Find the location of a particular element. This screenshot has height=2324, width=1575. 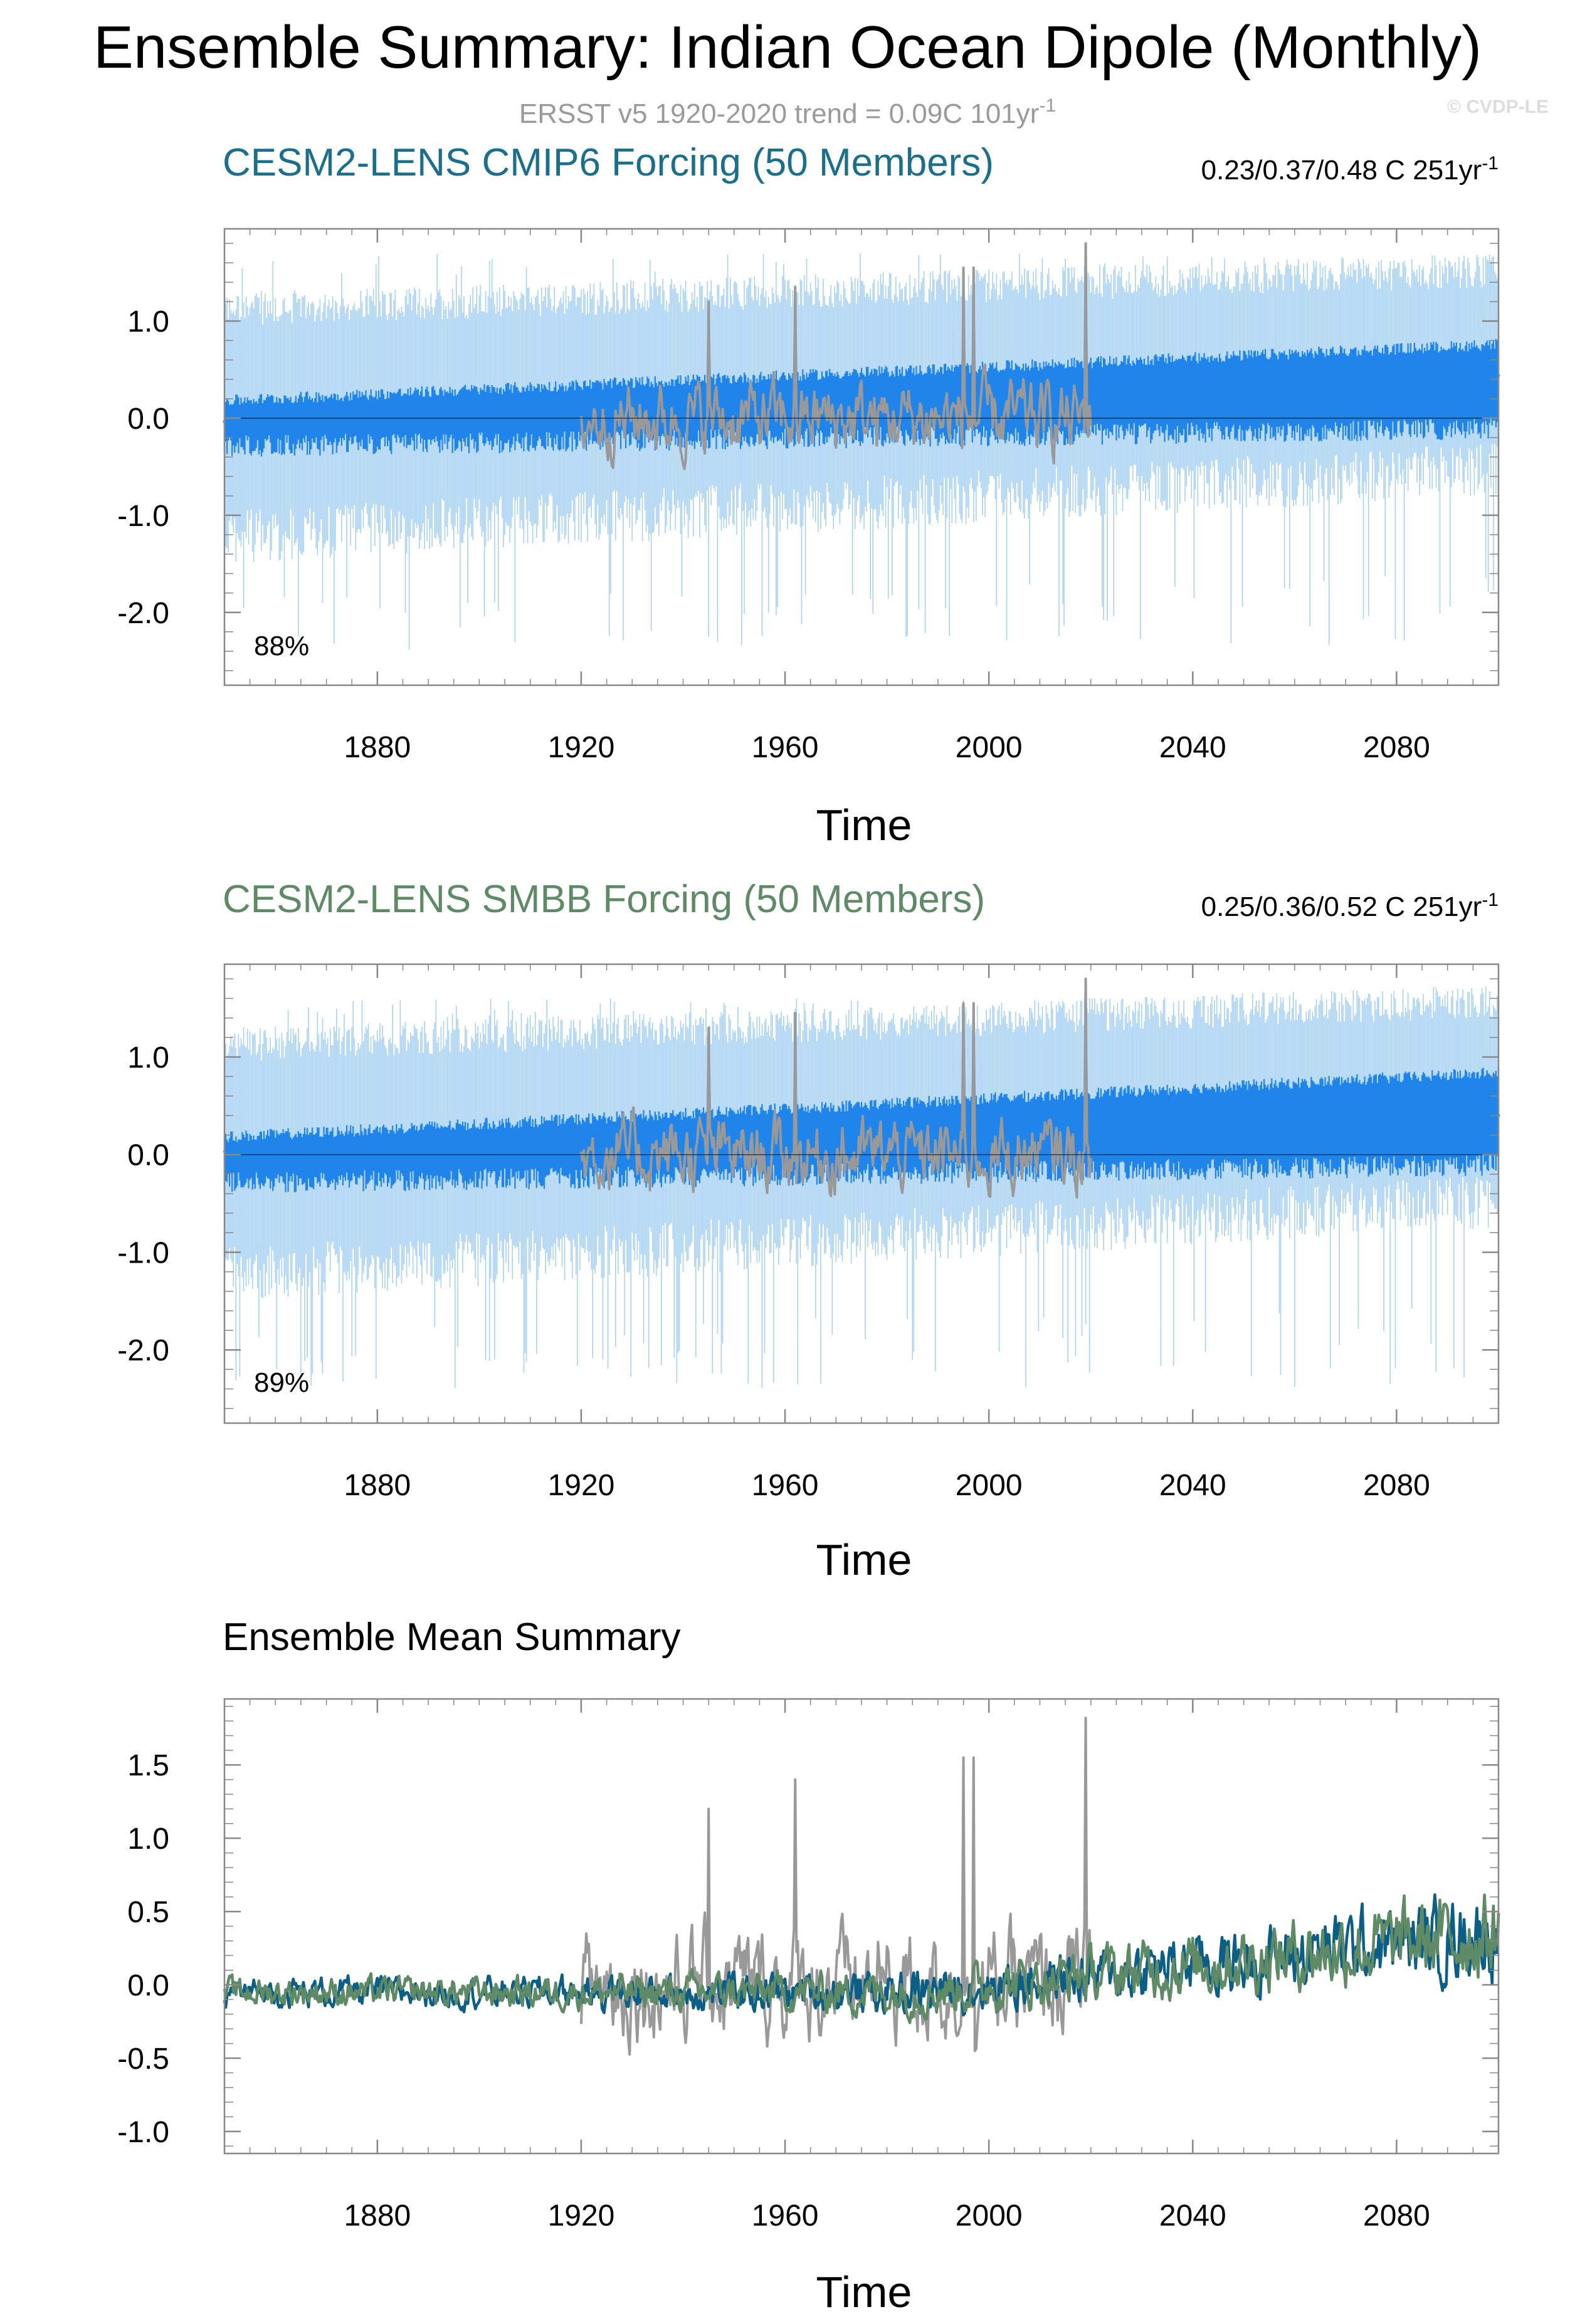

y-minor-ticks is located at coordinates (861, 457).